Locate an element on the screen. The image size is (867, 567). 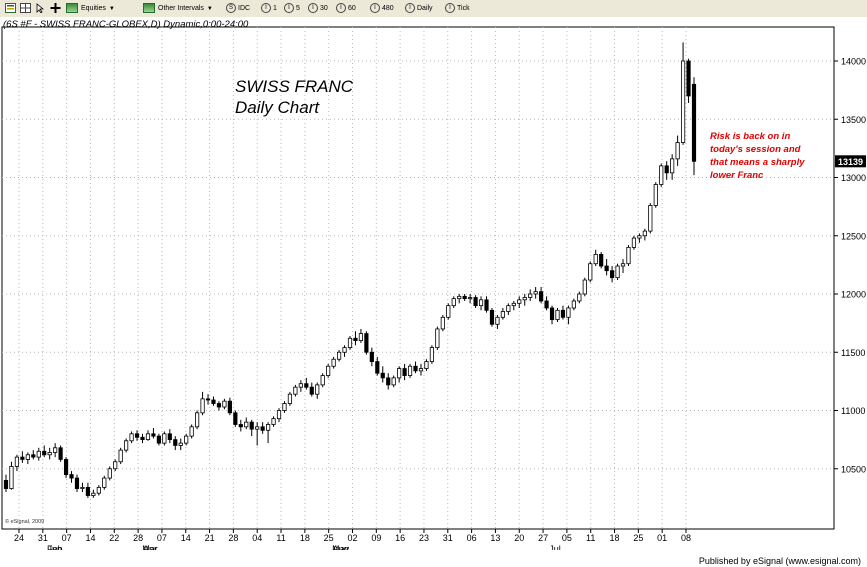
intervals-menu: Other Intervals ▼ is located at coordinates (178, 8).